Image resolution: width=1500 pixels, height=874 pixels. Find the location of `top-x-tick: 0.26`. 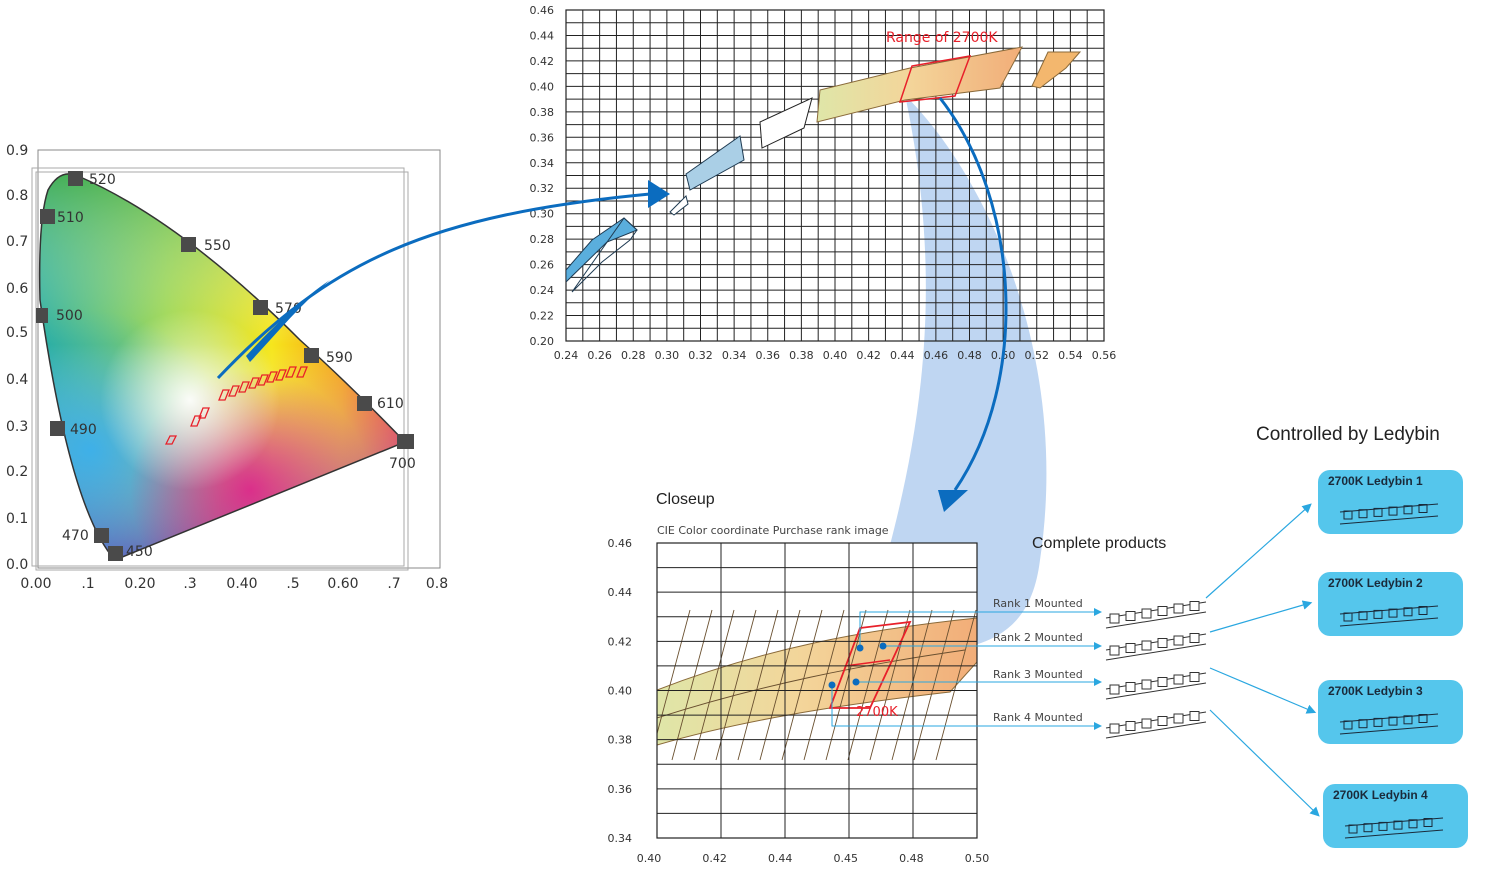

top-x-tick: 0.26 is located at coordinates (599, 355).